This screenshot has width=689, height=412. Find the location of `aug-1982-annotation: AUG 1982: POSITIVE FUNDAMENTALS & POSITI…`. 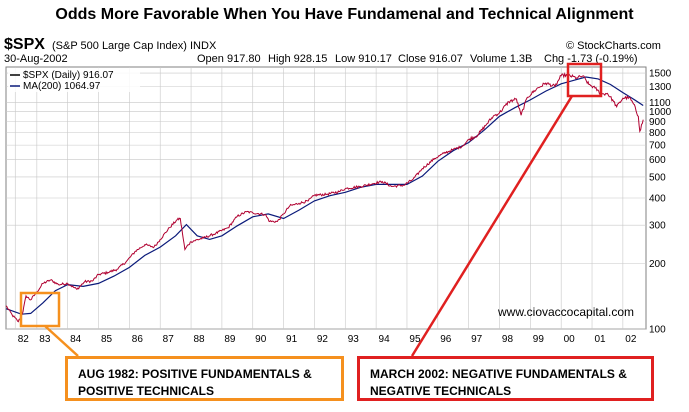

aug-1982-annotation: AUG 1982: POSITIVE FUNDAMENTALS & POSITI… is located at coordinates (204, 378).